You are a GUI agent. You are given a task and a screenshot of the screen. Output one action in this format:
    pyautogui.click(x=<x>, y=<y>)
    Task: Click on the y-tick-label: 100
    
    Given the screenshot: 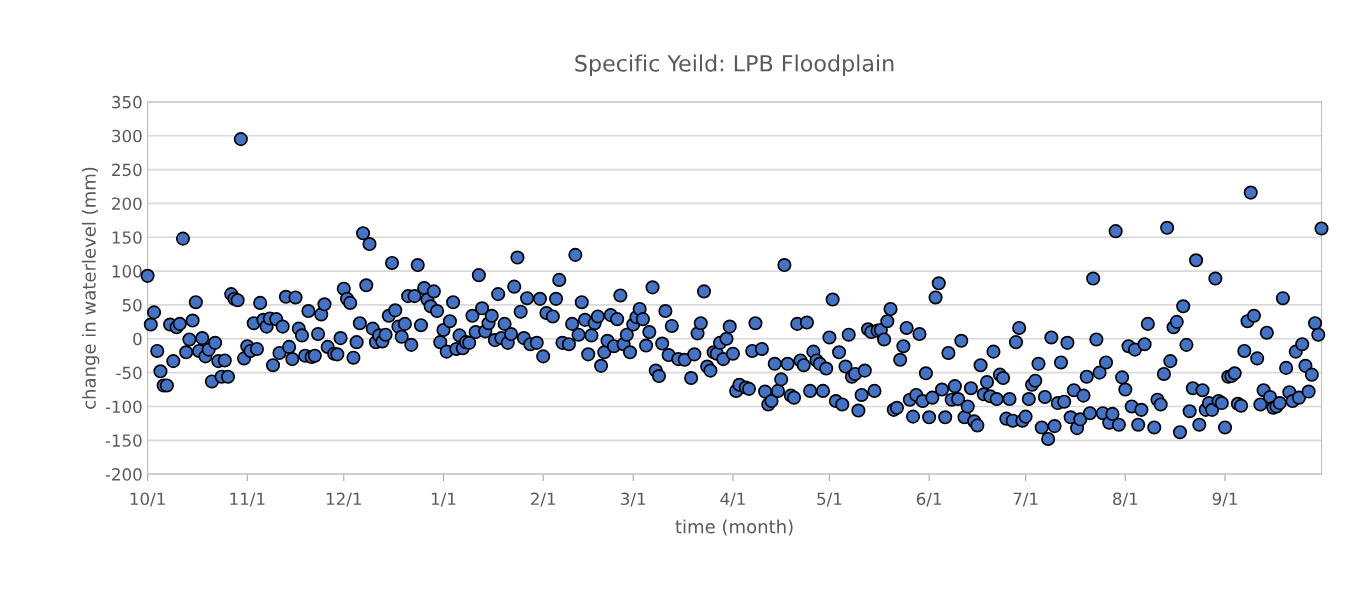 What is the action you would take?
    pyautogui.click(x=127, y=271)
    